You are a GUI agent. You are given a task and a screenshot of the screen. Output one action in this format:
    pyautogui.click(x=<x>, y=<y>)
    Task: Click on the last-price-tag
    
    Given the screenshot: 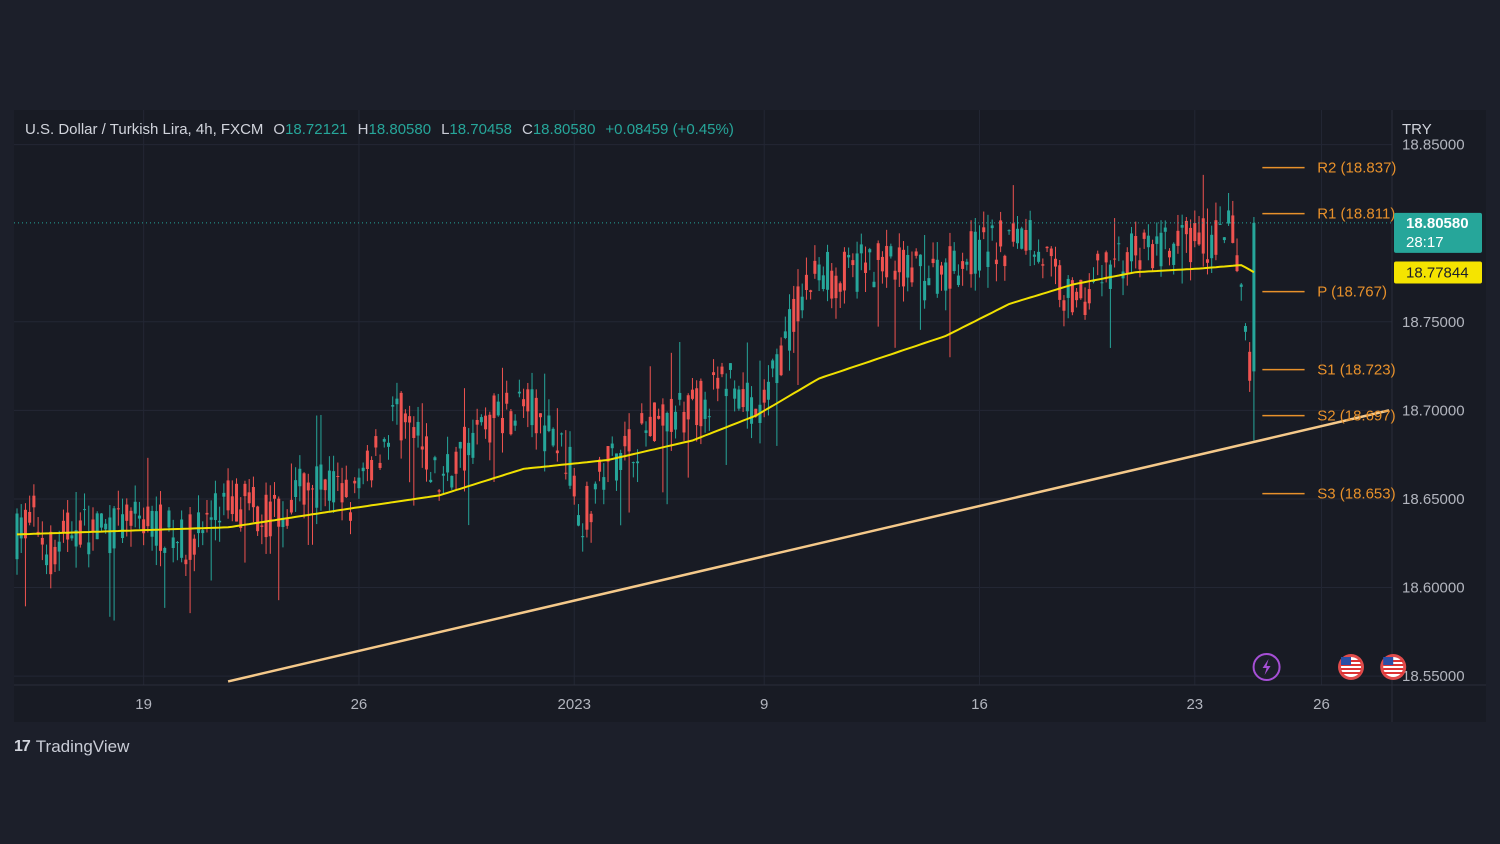 What is the action you would take?
    pyautogui.click(x=1438, y=232)
    